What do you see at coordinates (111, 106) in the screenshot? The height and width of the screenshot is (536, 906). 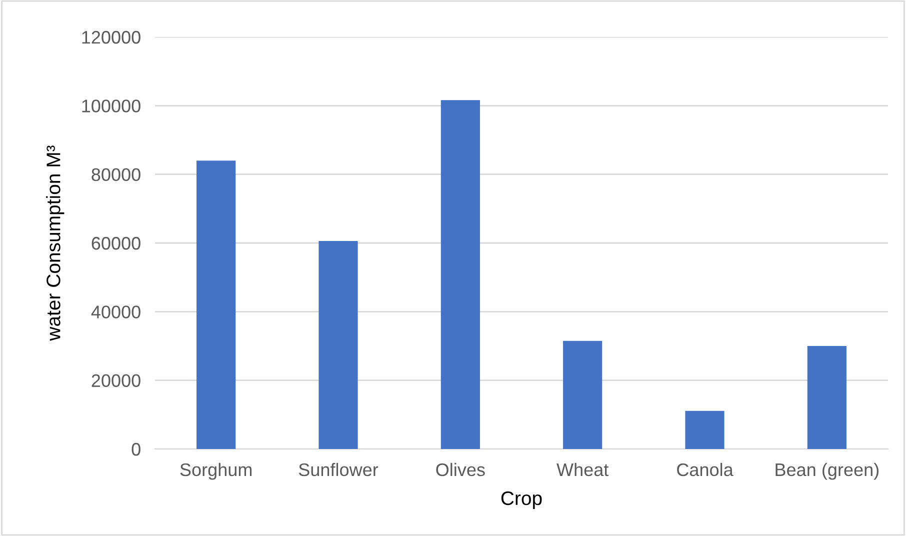 I see `y-tick-label: 100000` at bounding box center [111, 106].